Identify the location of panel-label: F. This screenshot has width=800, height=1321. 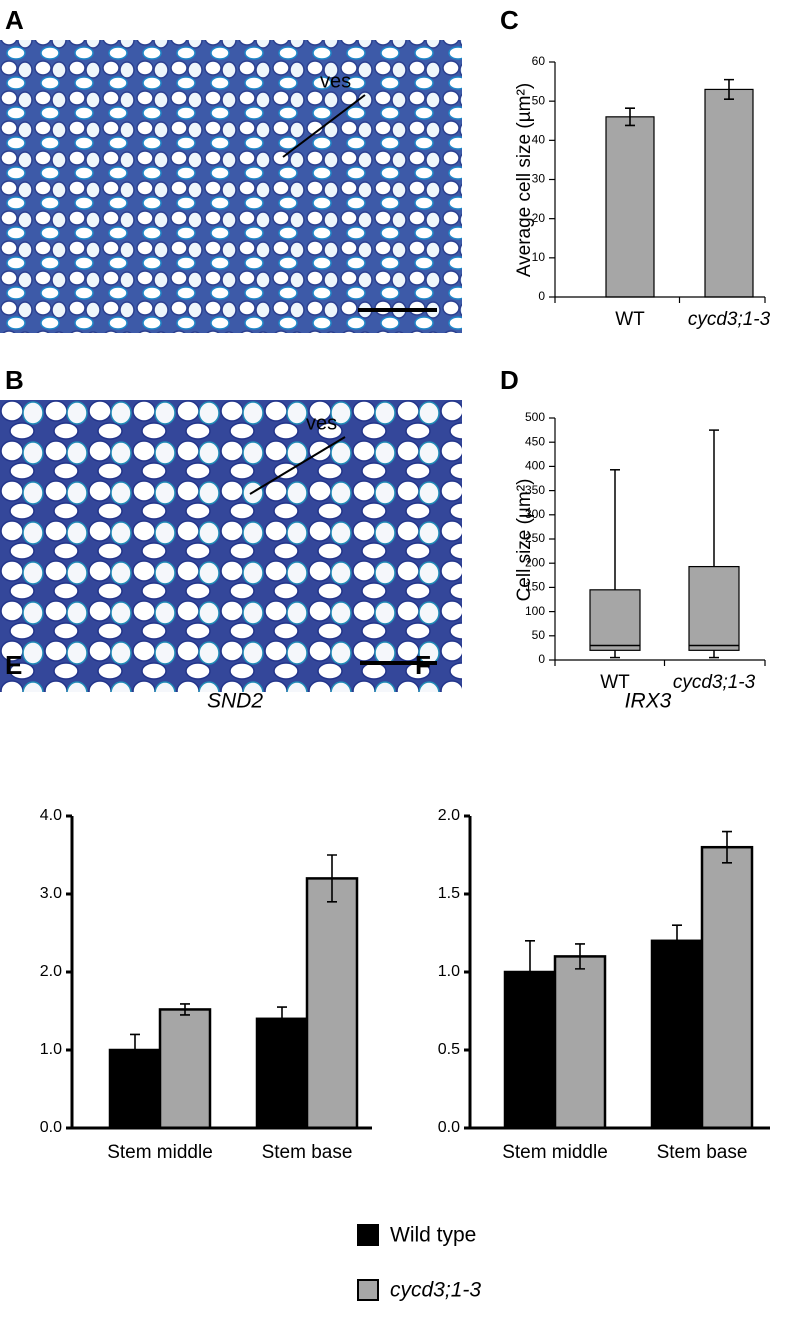
(423, 665).